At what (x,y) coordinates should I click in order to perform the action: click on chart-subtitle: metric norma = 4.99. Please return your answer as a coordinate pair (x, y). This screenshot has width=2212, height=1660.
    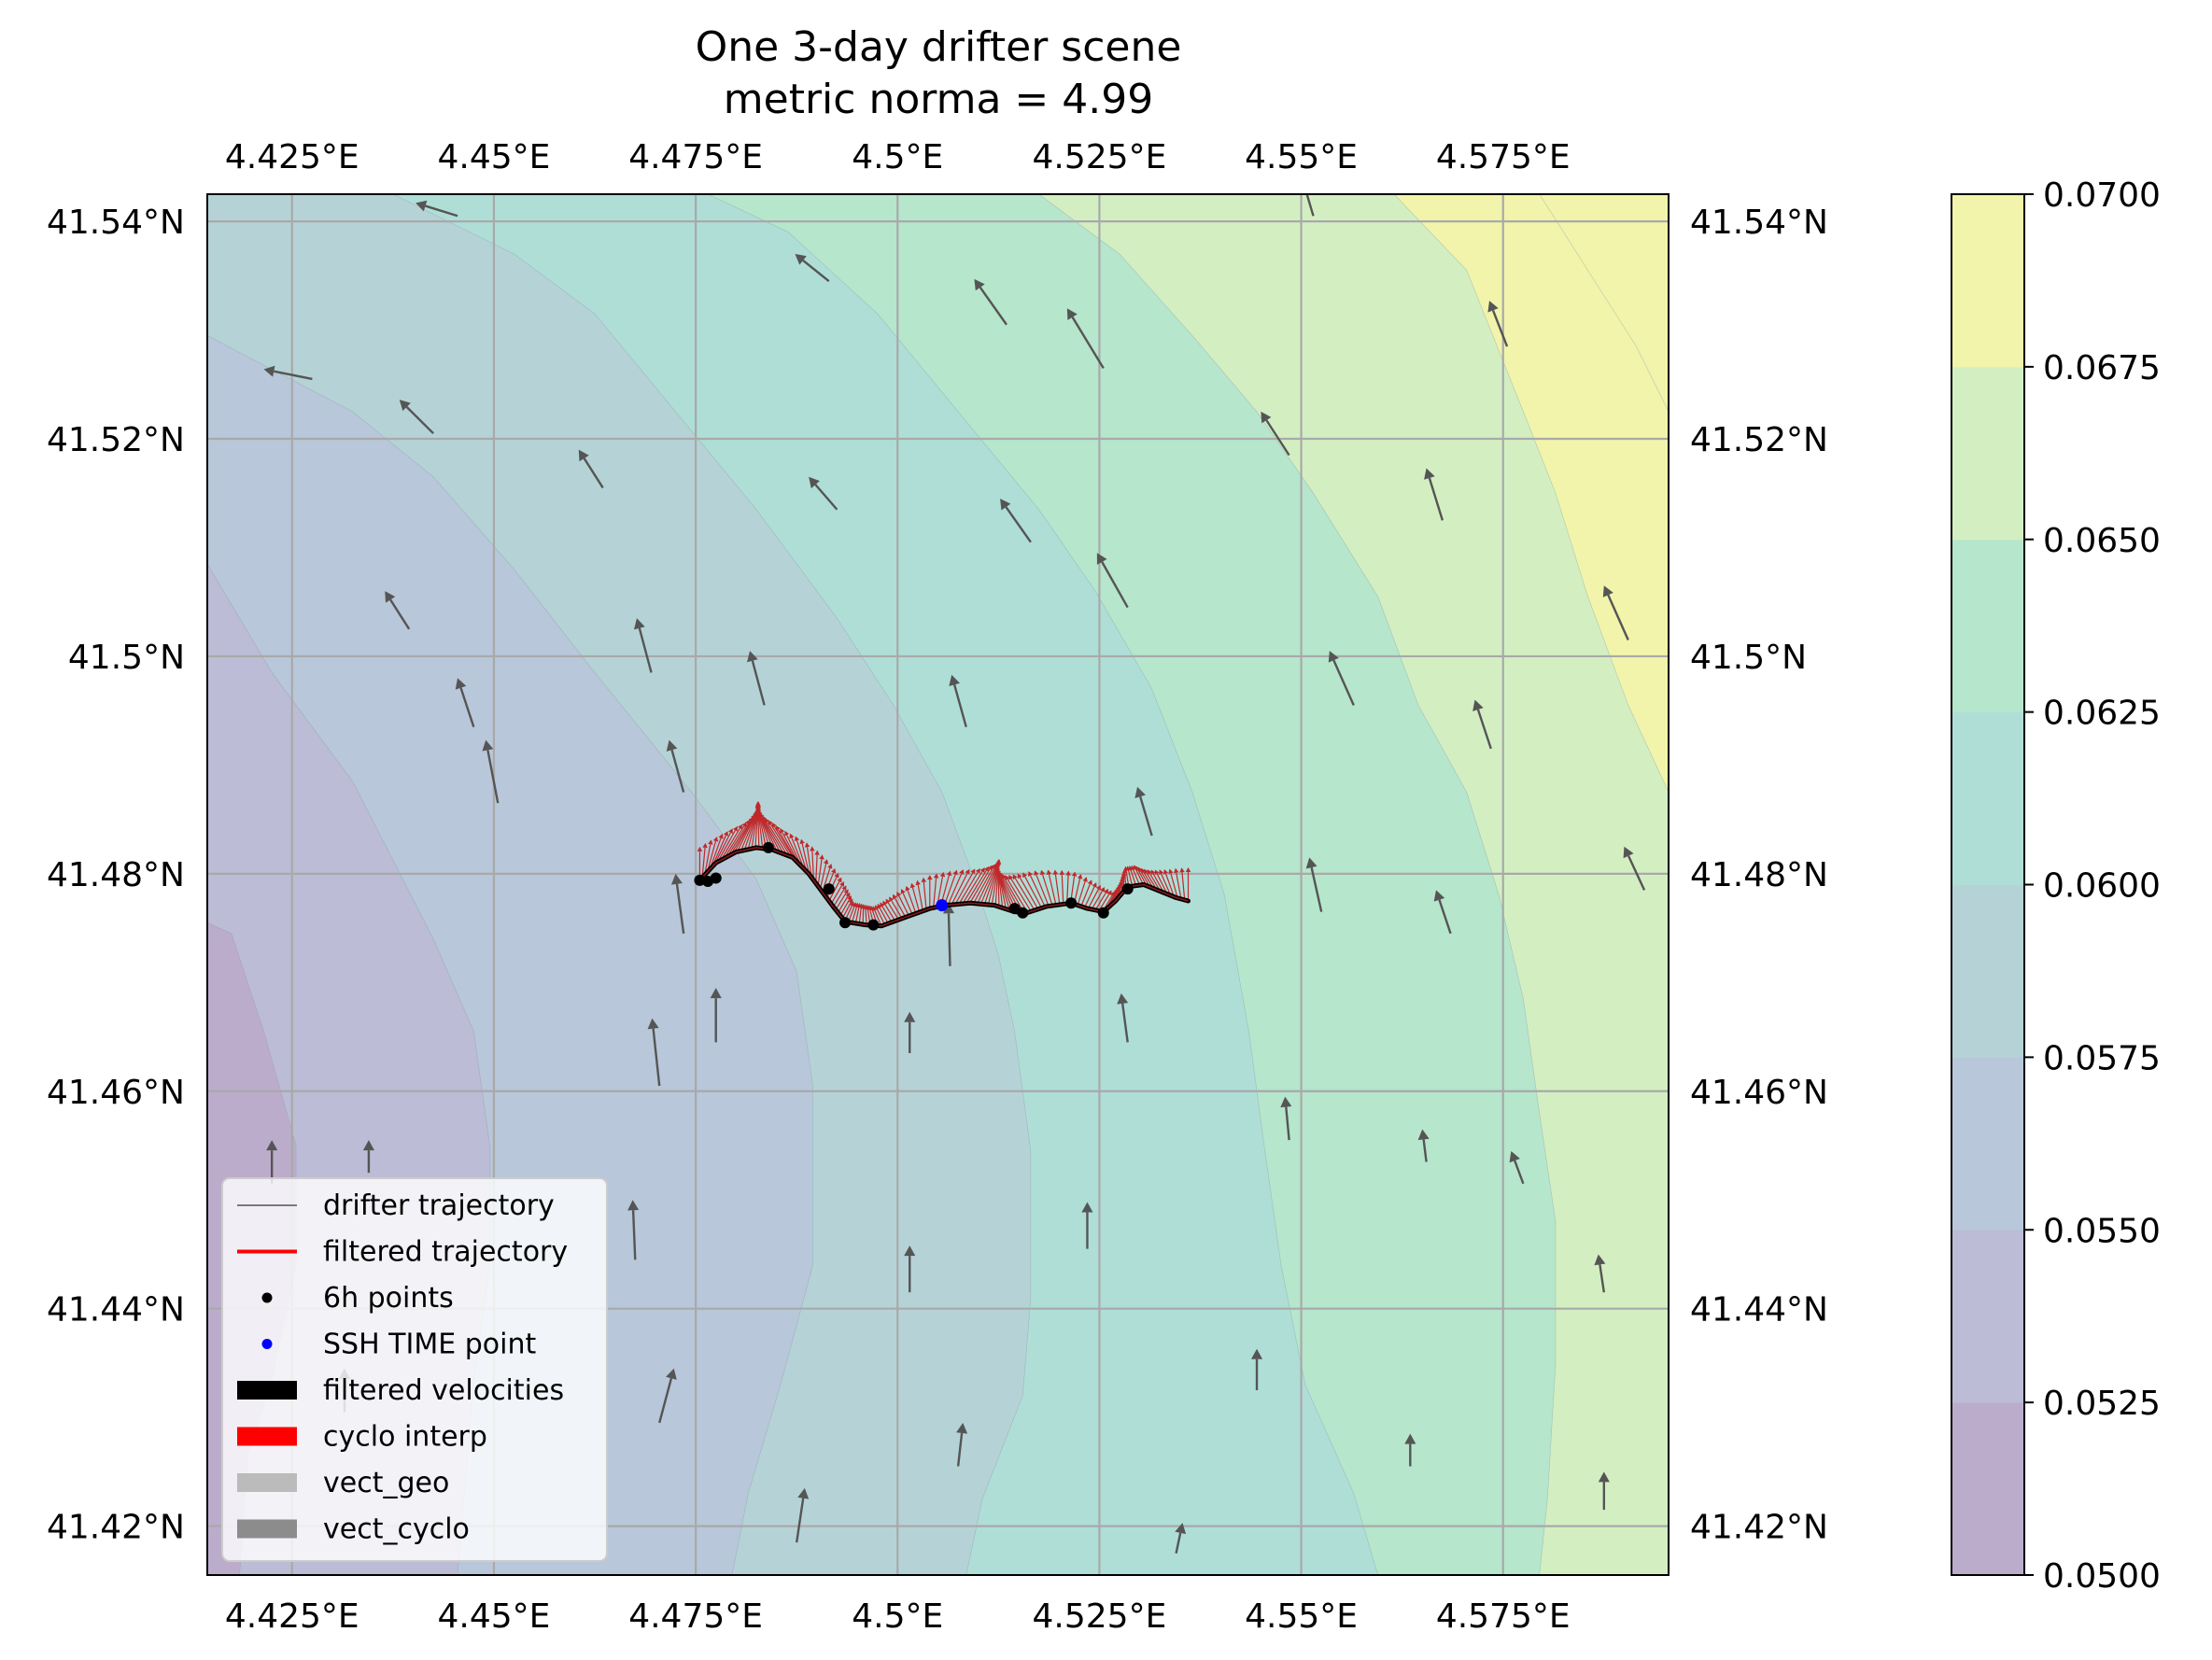
    Looking at the image, I should click on (938, 100).